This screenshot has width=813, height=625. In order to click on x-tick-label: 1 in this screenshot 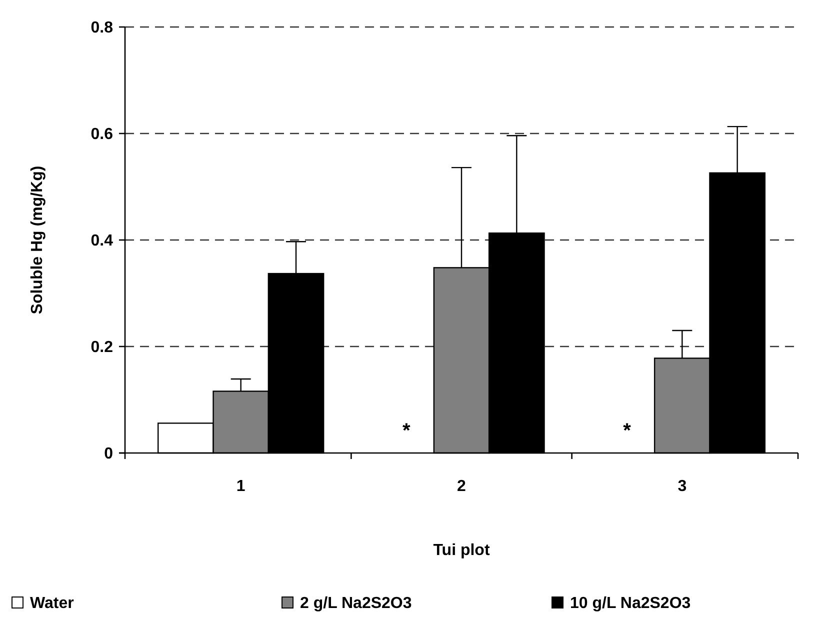, I will do `click(241, 486)`.